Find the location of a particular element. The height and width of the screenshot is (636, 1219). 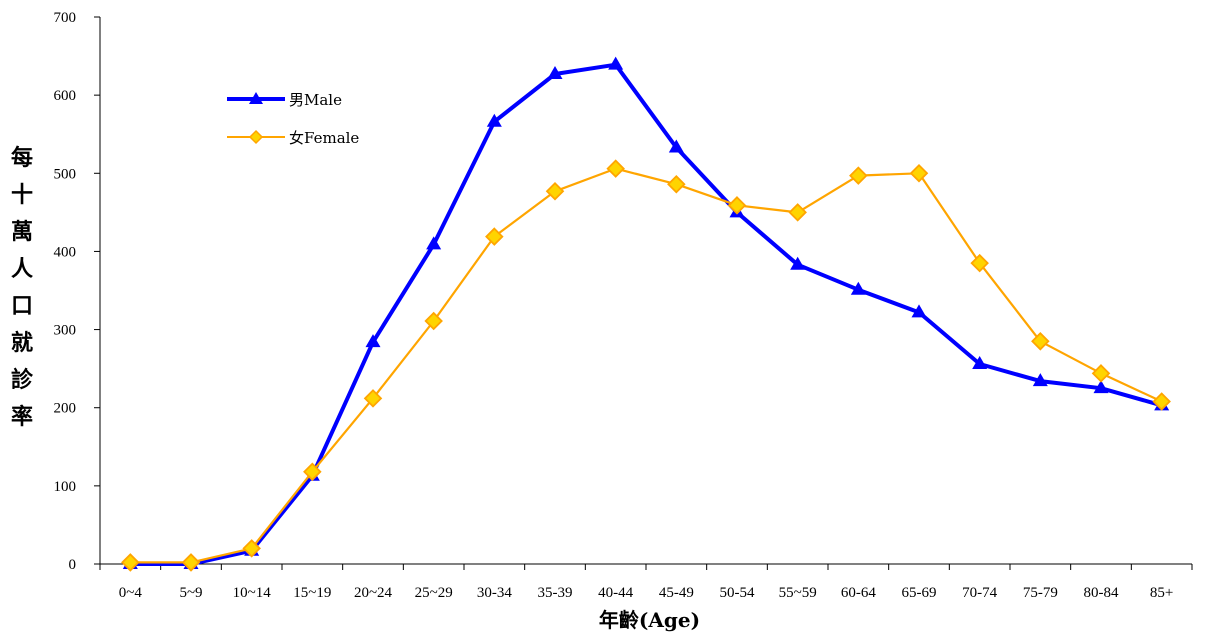

legend: 男Male 女Female is located at coordinates (292, 118).